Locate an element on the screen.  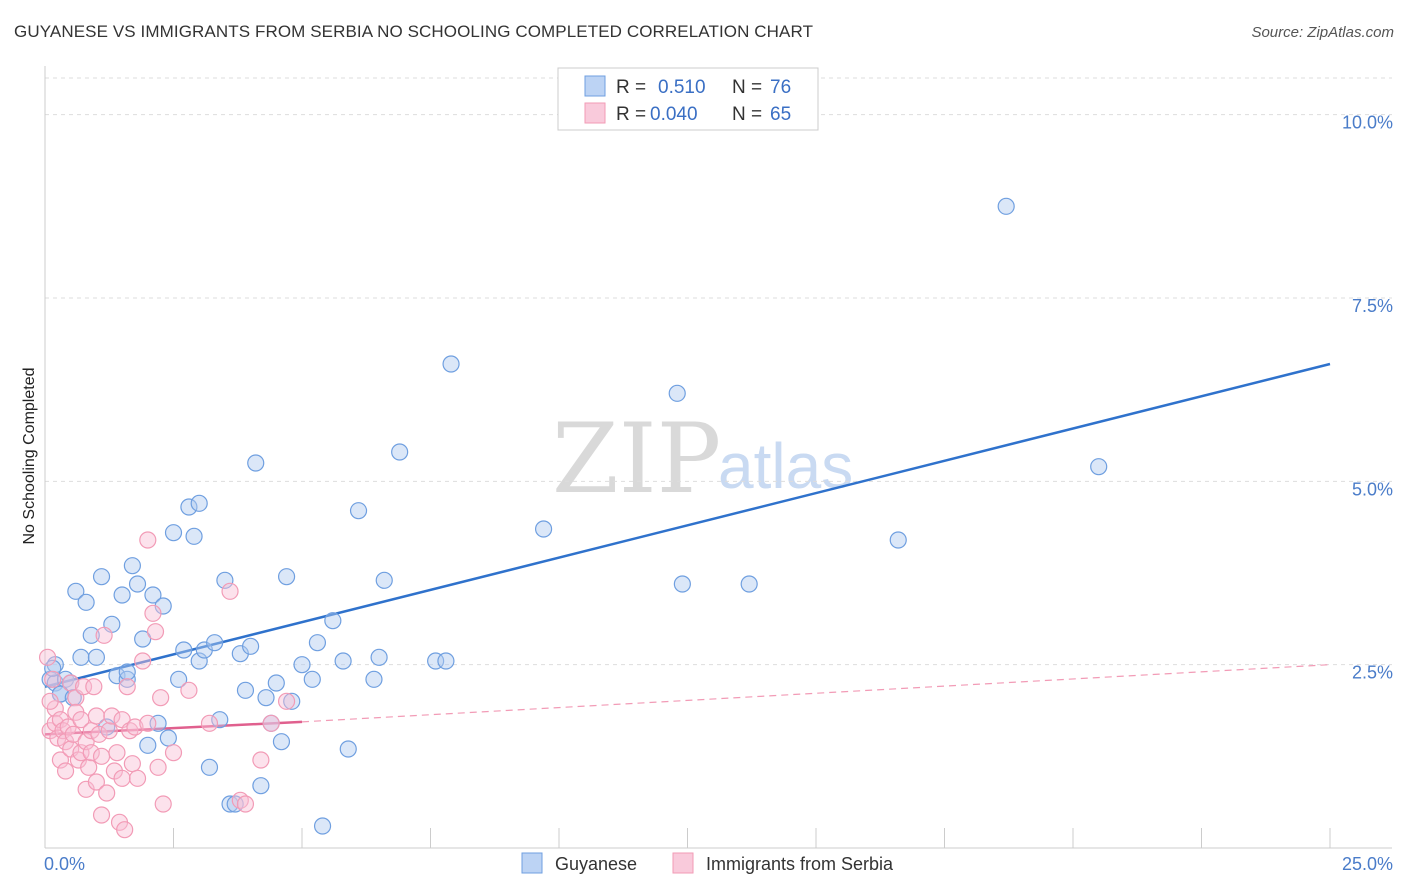
watermark-zip: ZIP is located at coordinates (636, 459).